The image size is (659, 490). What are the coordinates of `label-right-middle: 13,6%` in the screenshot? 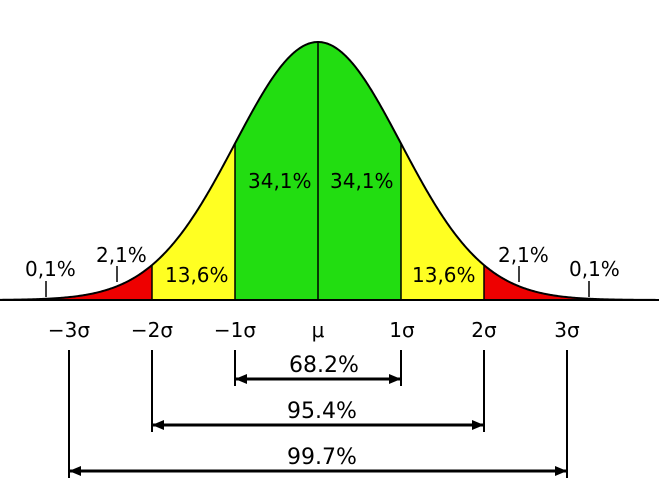 It's located at (444, 275).